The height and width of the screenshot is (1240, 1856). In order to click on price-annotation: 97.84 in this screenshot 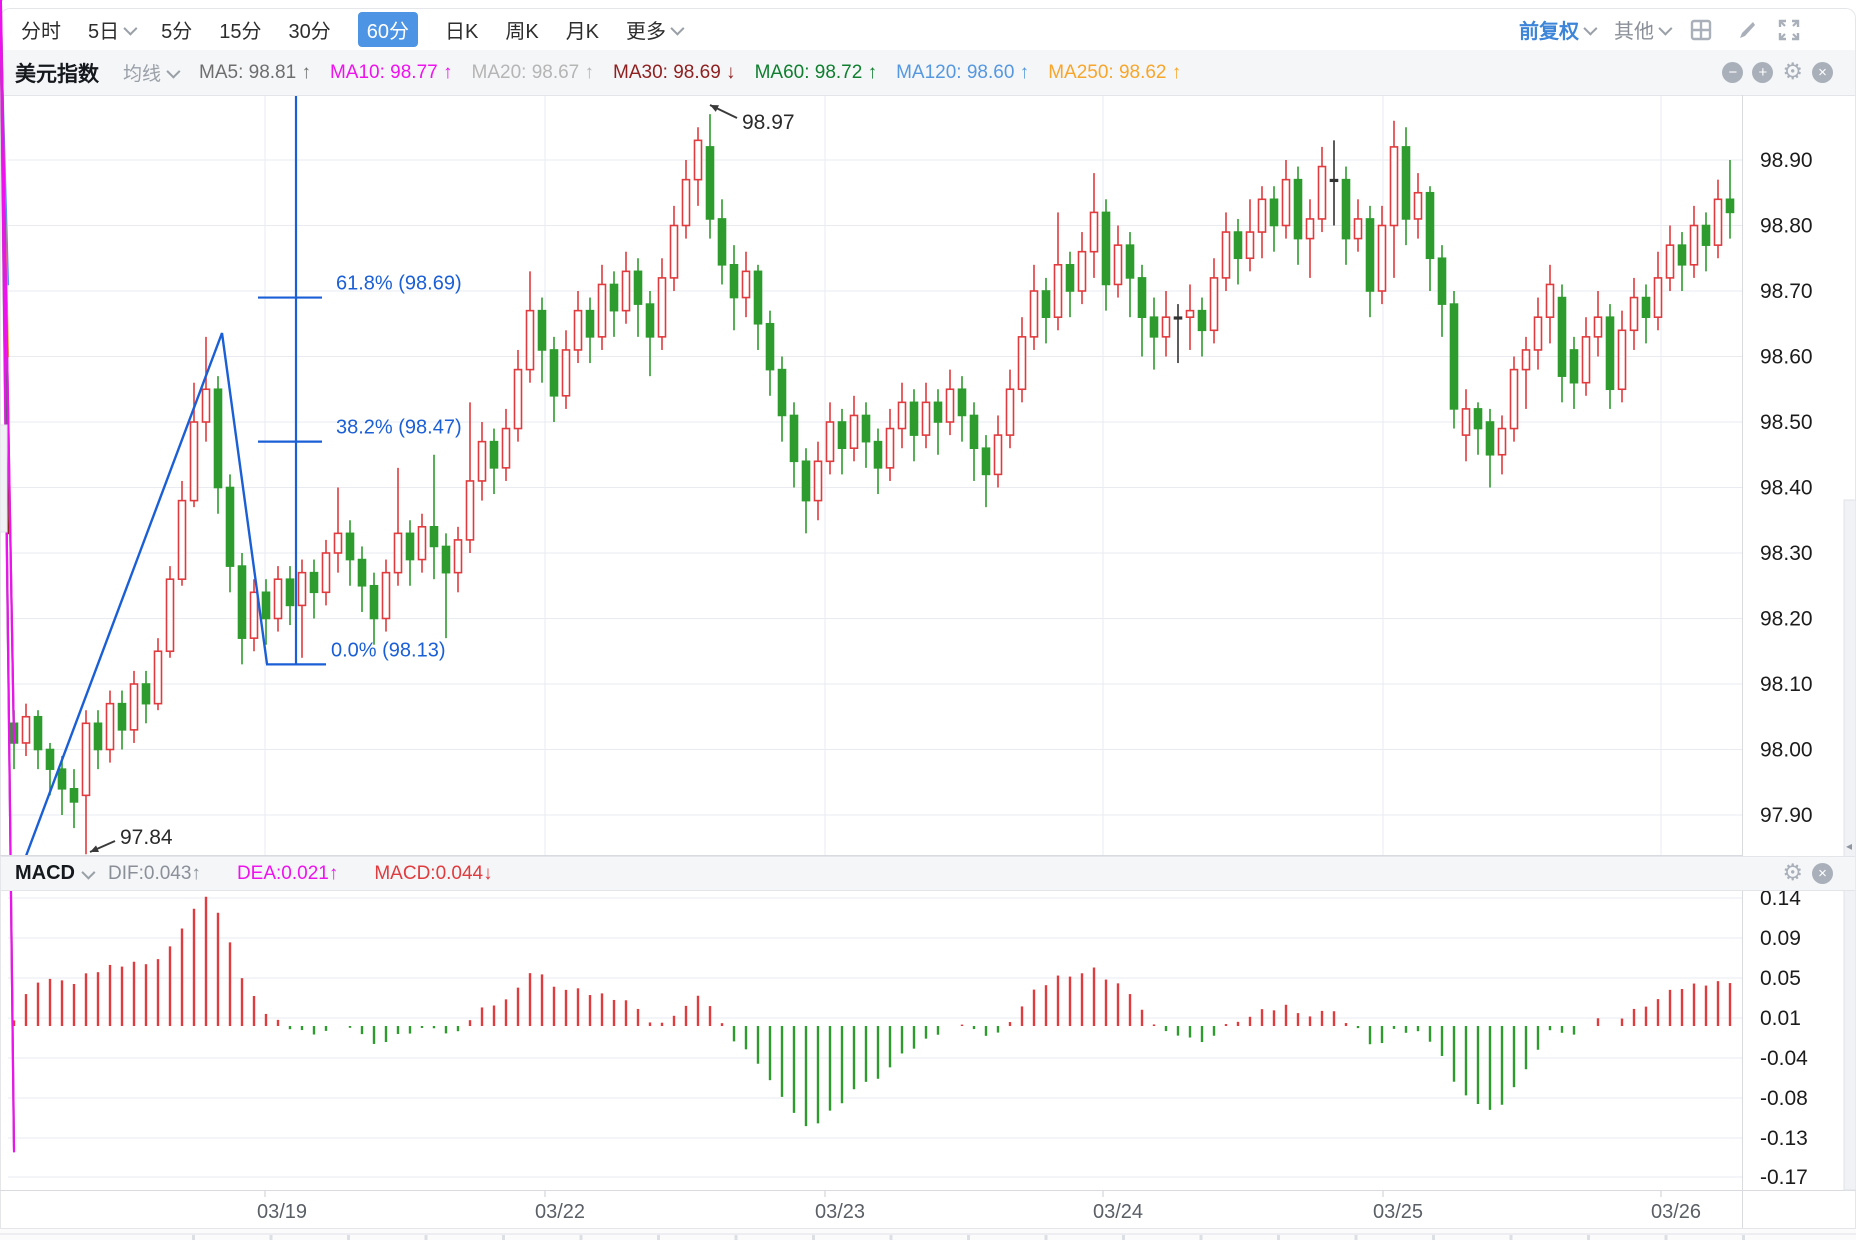, I will do `click(146, 837)`.